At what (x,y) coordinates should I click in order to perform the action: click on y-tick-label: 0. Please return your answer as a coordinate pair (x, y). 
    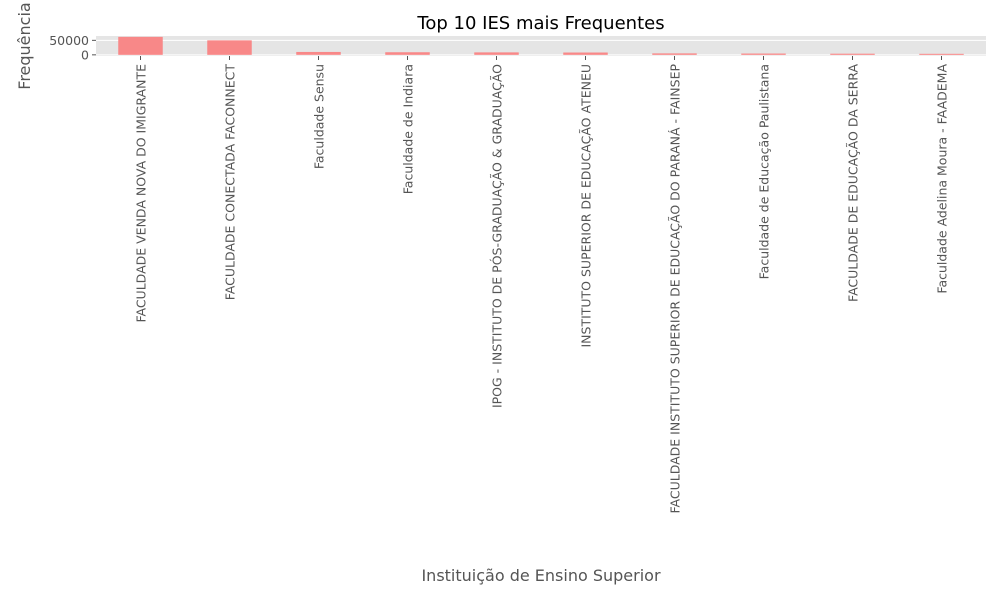
    Looking at the image, I should click on (85, 54).